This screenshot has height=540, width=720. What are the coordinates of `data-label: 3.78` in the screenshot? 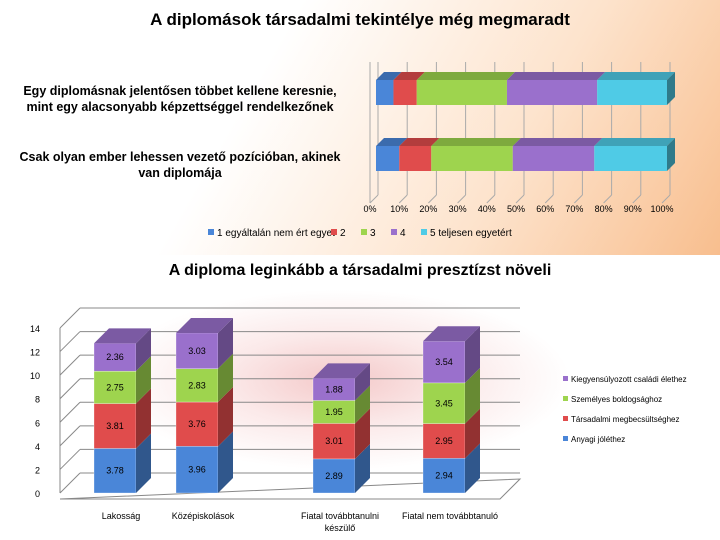 It's located at (115, 471).